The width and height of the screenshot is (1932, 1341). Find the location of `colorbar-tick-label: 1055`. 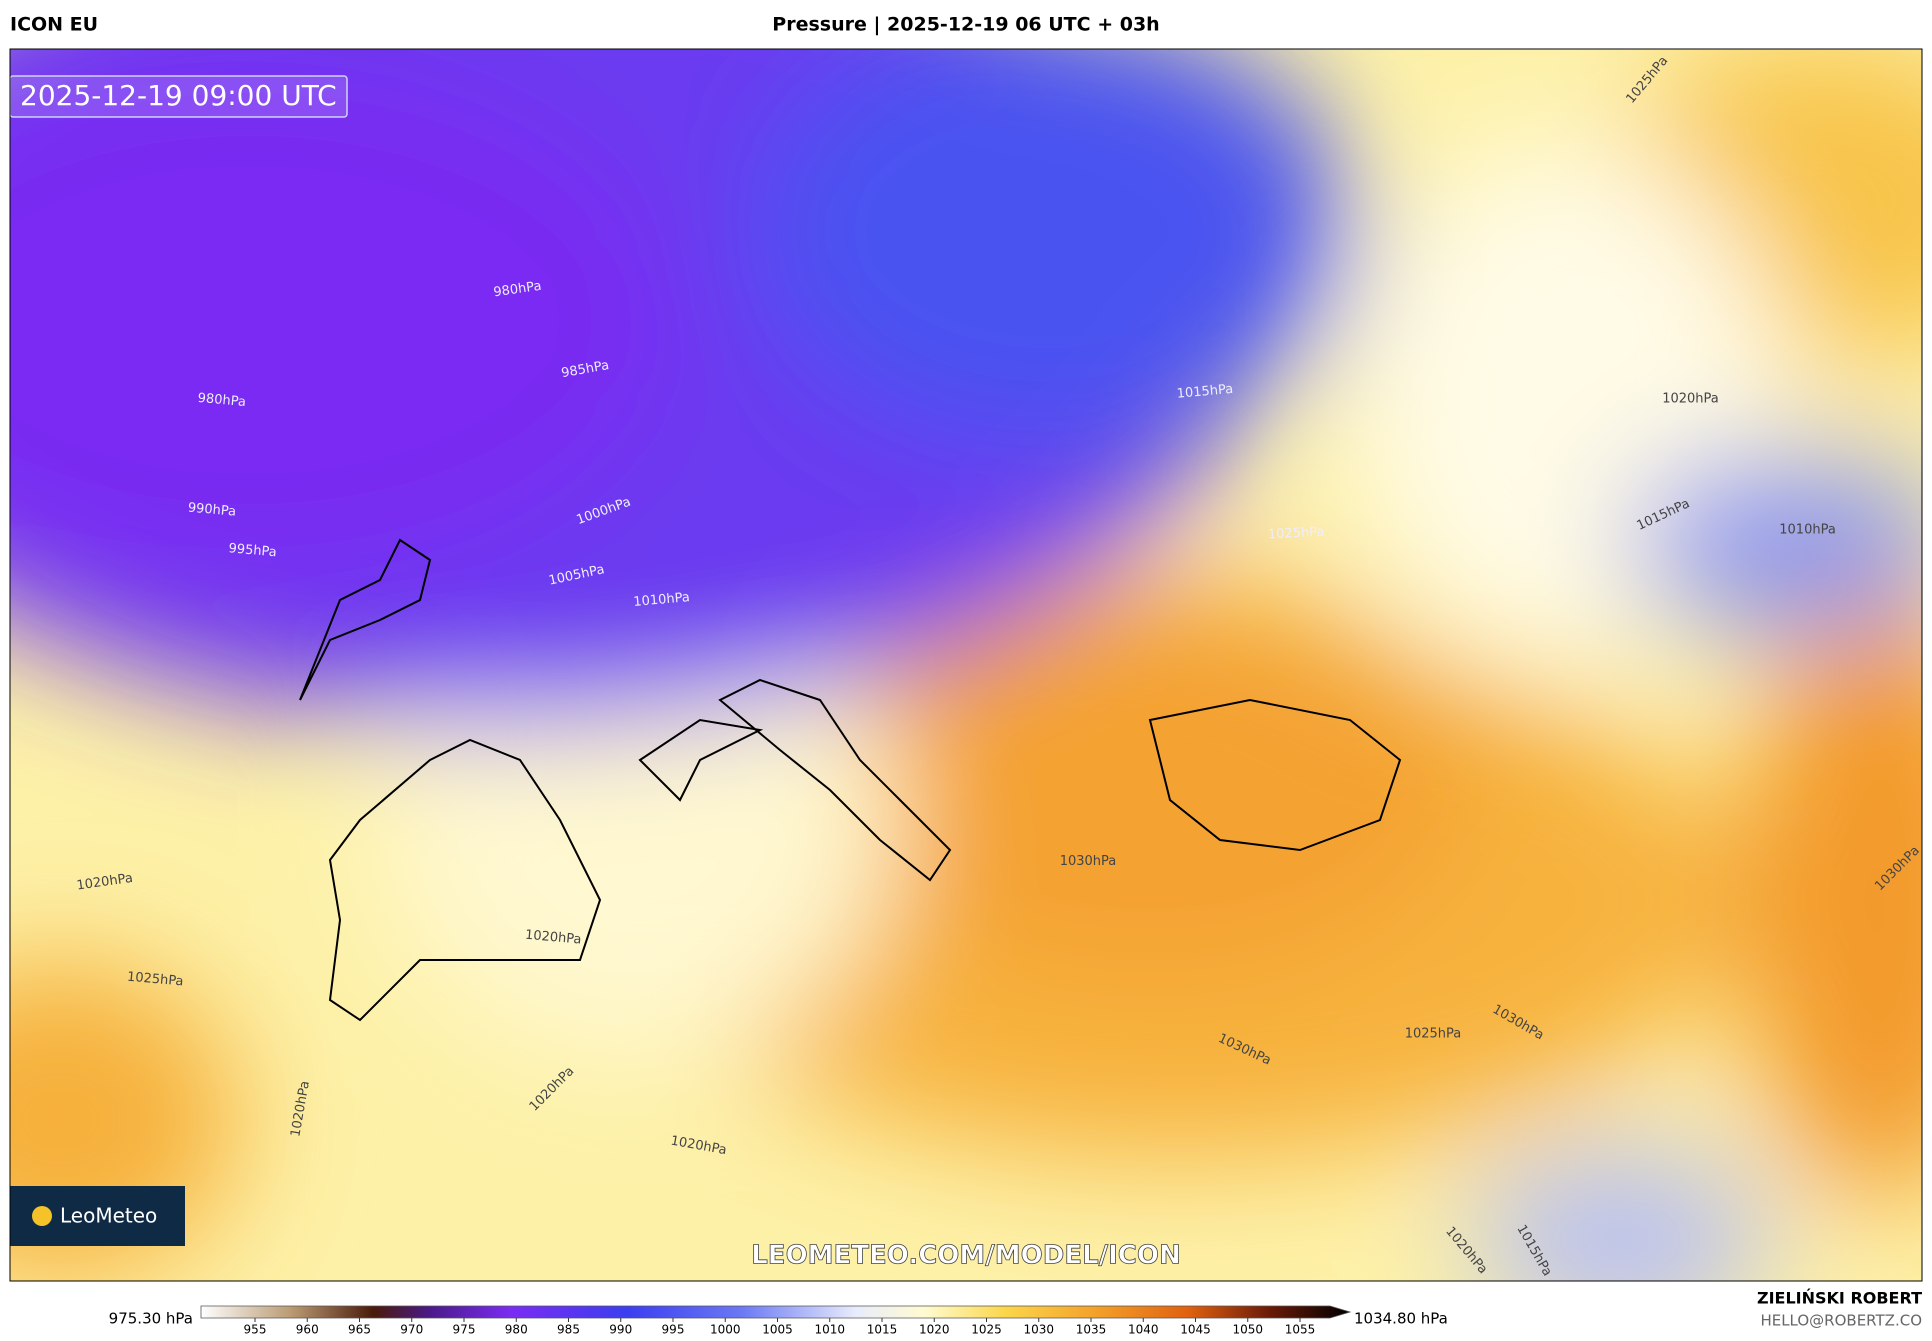

colorbar-tick-label: 1055 is located at coordinates (1300, 1330).